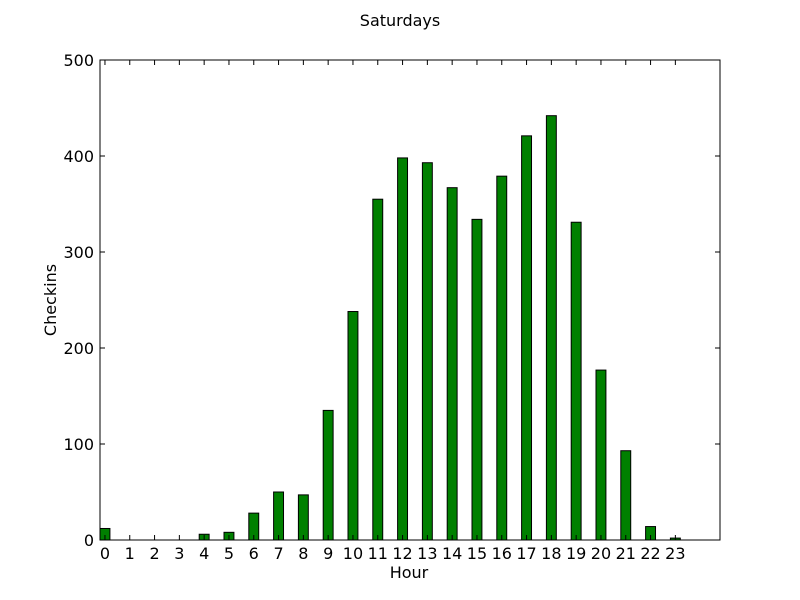  What do you see at coordinates (353, 553) in the screenshot?
I see `x-tick-label: 10` at bounding box center [353, 553].